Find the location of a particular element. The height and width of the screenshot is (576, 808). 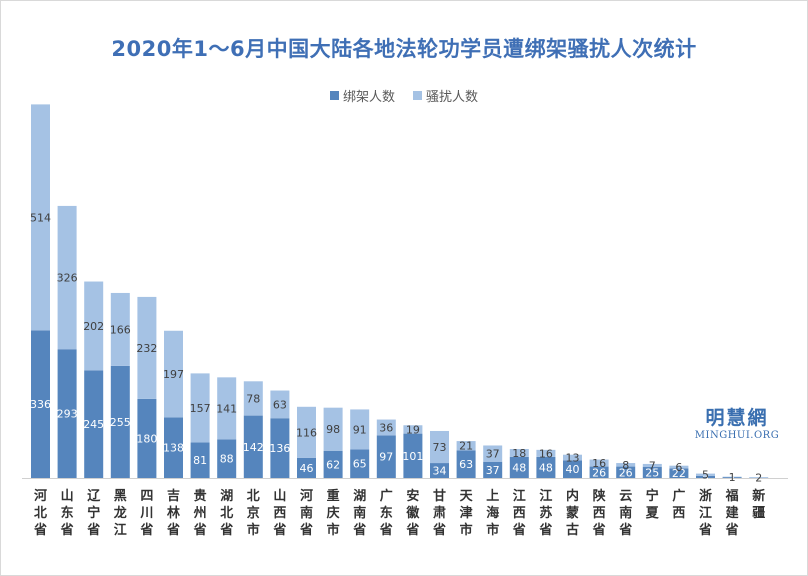

data-label-harass: 18 is located at coordinates (519, 453).